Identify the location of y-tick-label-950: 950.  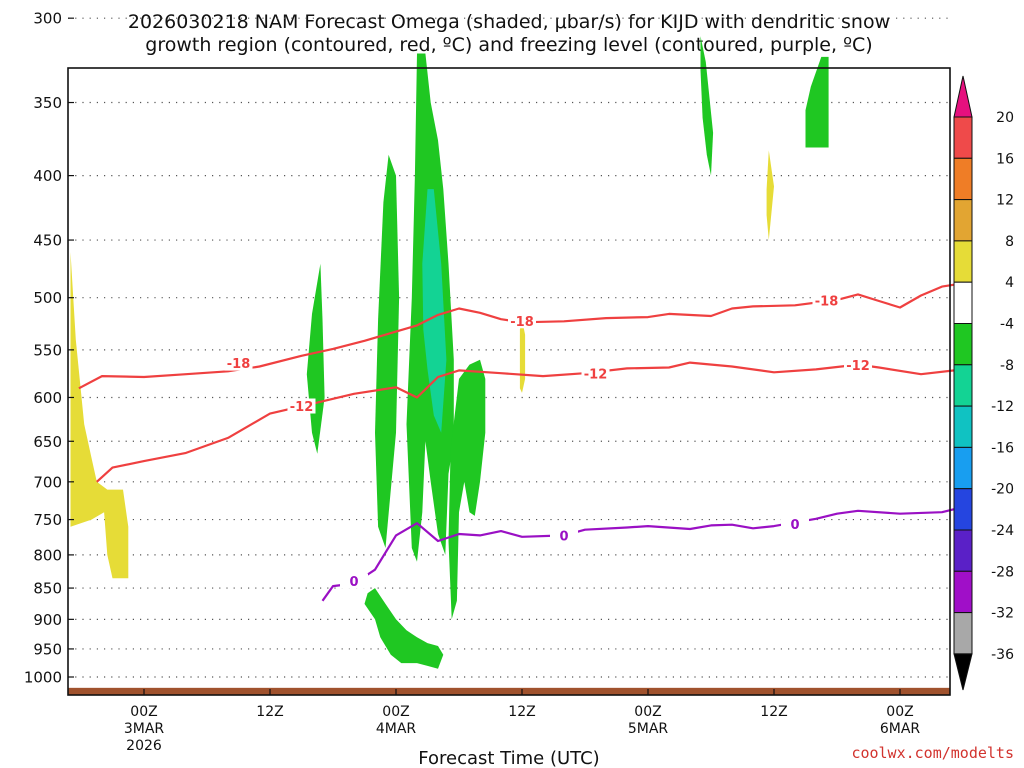
(47, 649).